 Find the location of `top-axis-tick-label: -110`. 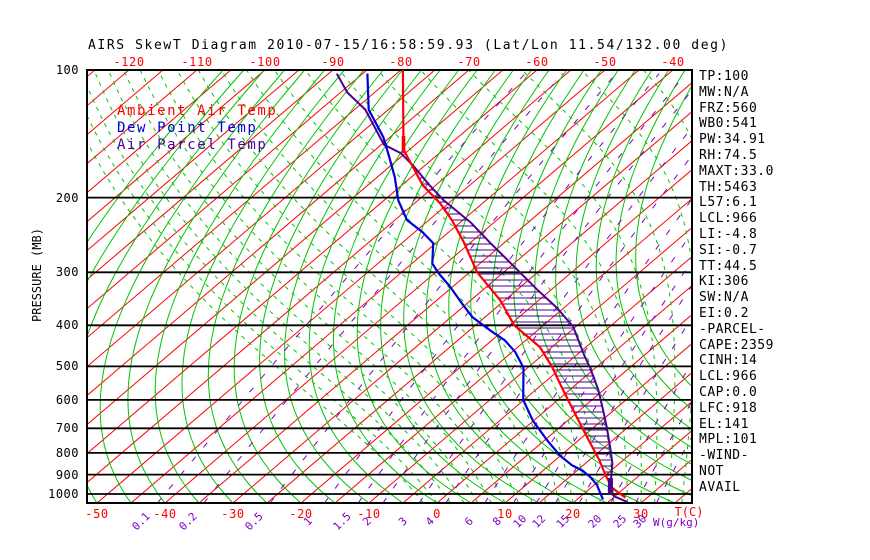

top-axis-tick-label: -110 is located at coordinates (197, 62).